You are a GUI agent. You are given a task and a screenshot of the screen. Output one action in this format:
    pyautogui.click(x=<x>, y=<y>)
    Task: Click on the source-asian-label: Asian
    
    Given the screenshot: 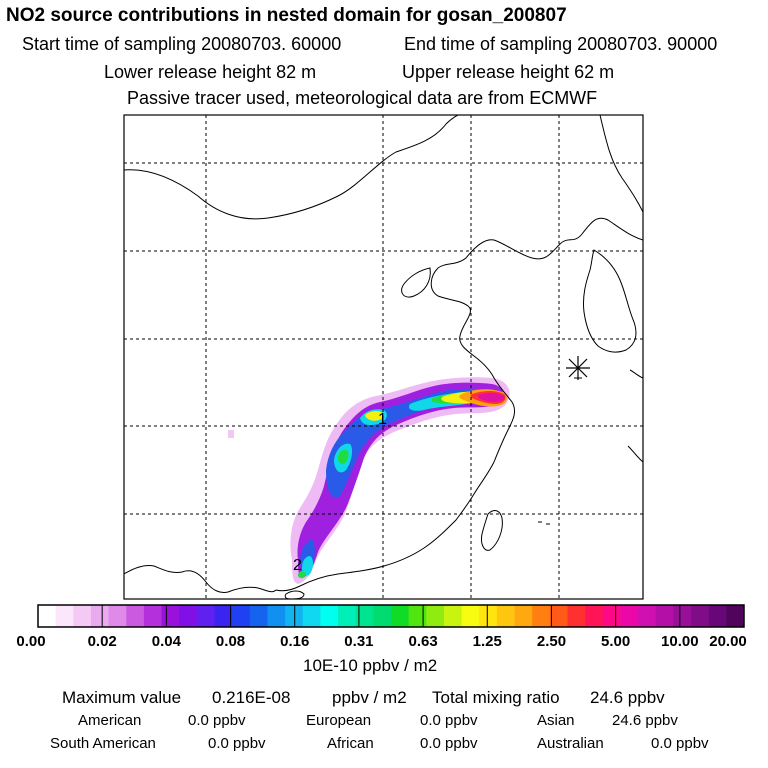 What is the action you would take?
    pyautogui.click(x=556, y=720)
    